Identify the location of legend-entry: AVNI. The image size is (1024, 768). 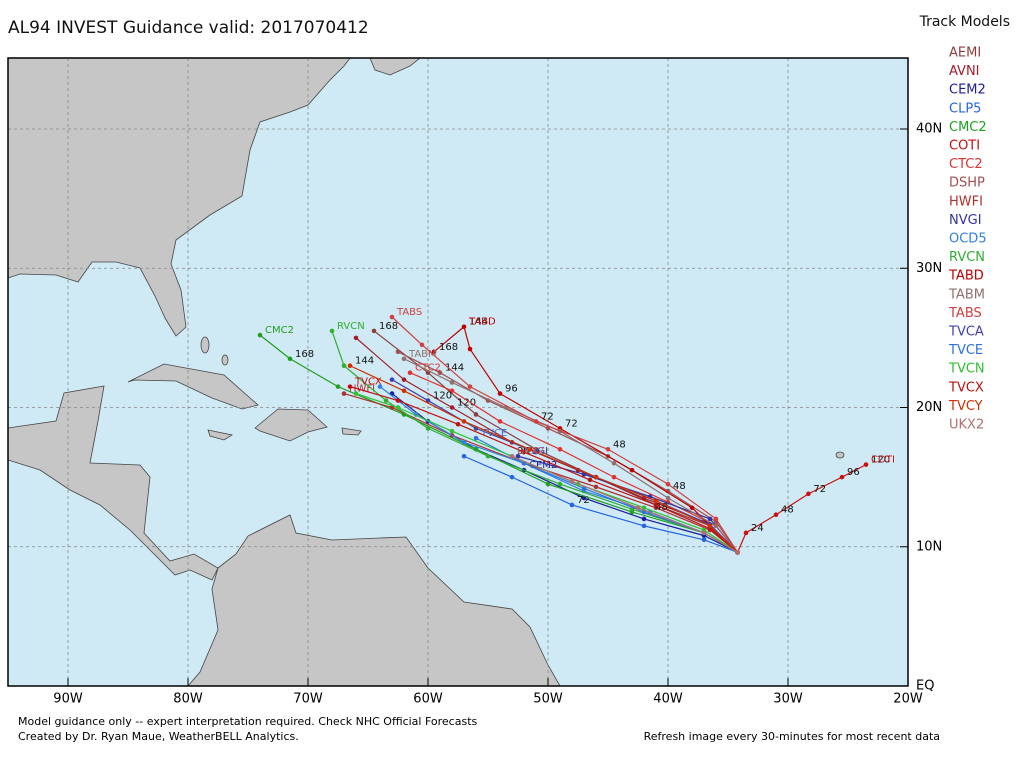
(964, 71).